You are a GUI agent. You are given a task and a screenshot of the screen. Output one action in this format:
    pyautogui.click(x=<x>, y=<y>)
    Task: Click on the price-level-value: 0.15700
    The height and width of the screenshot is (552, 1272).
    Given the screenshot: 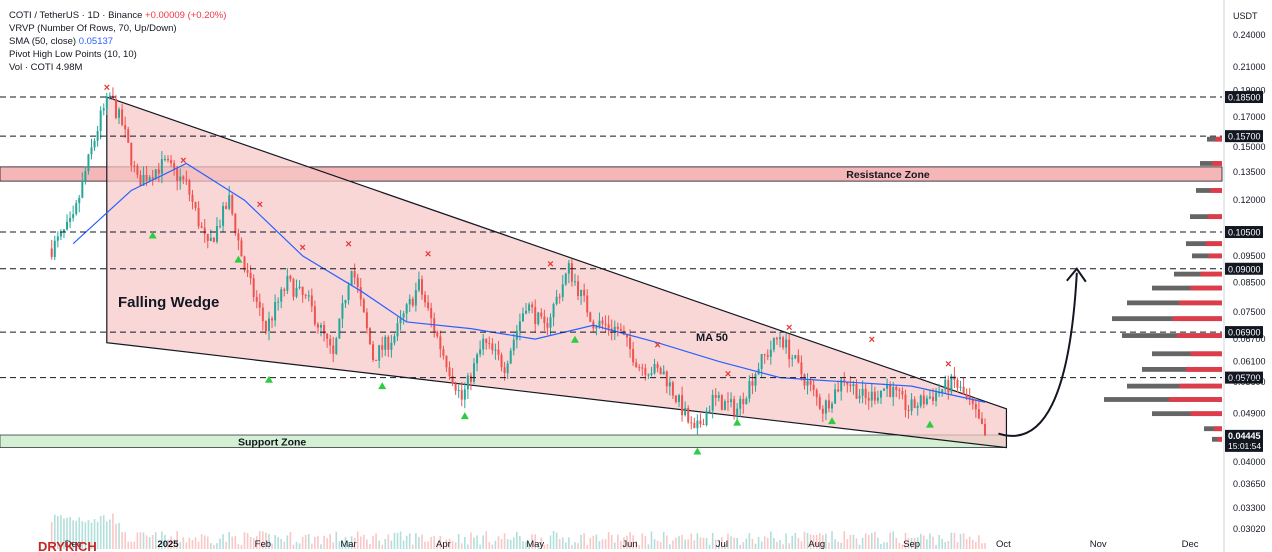 What is the action you would take?
    pyautogui.click(x=1244, y=137)
    